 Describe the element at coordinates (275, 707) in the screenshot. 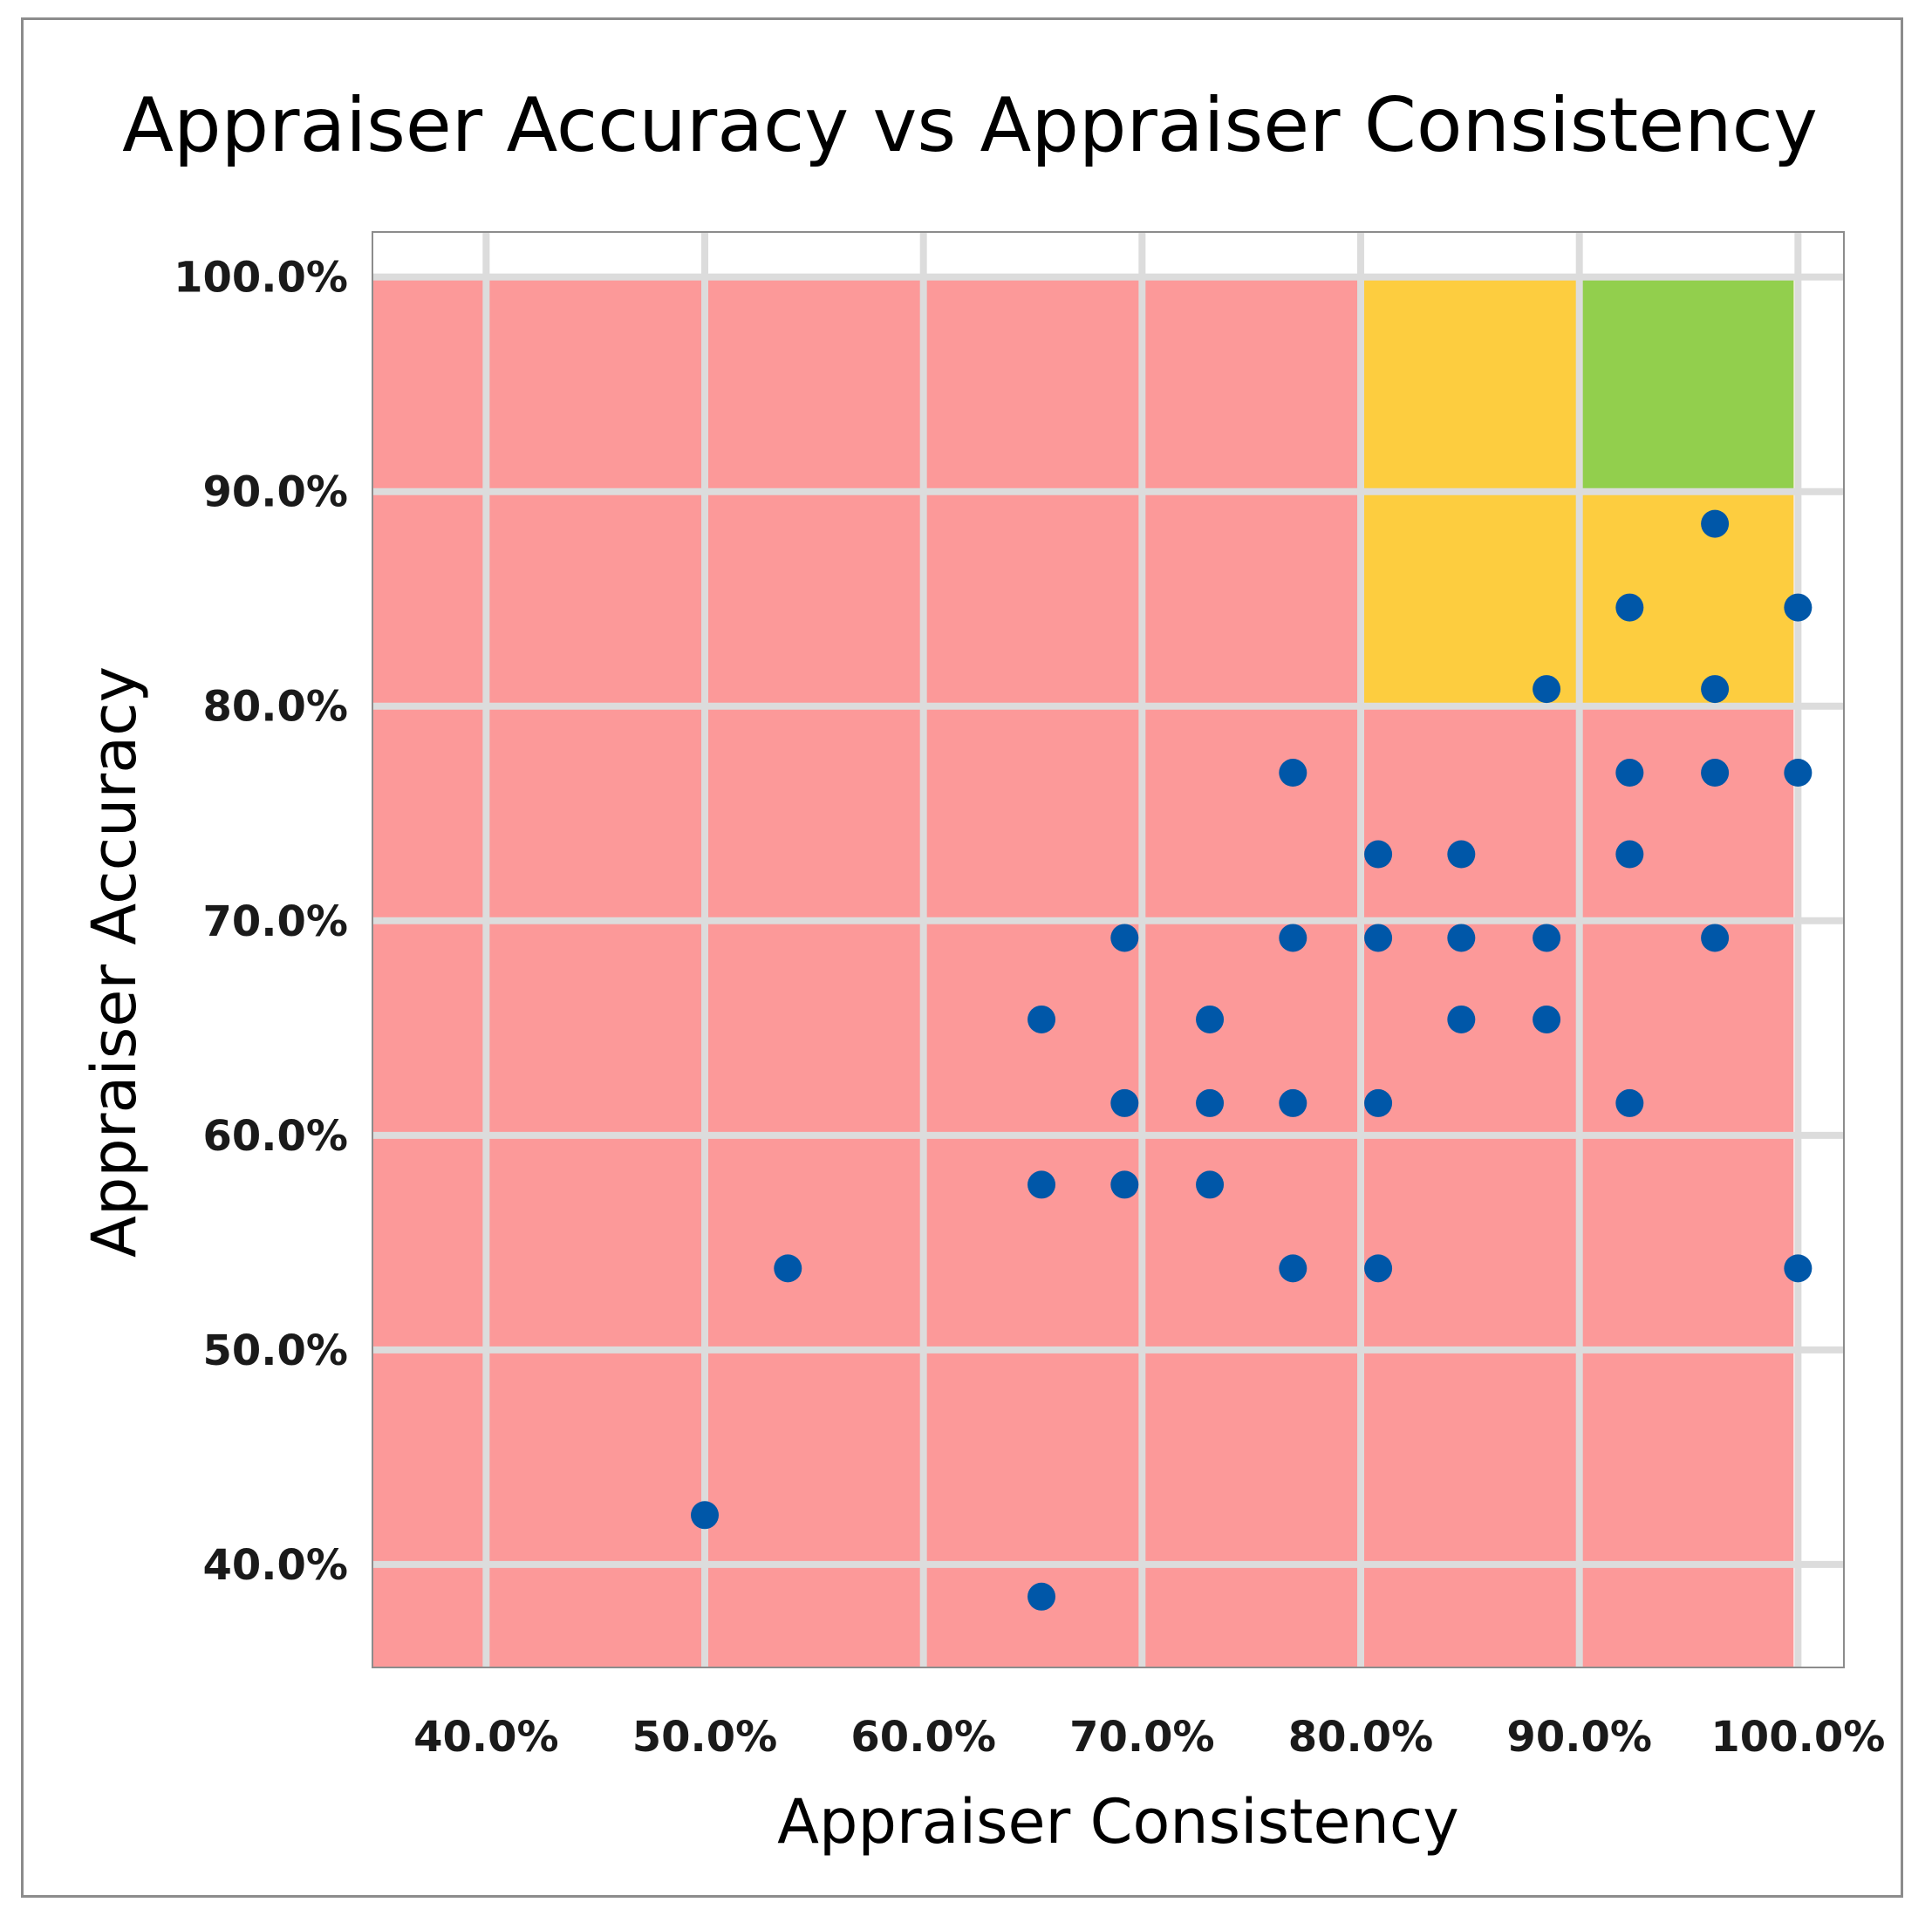

I see `y-tick-label: 80.0%` at that location.